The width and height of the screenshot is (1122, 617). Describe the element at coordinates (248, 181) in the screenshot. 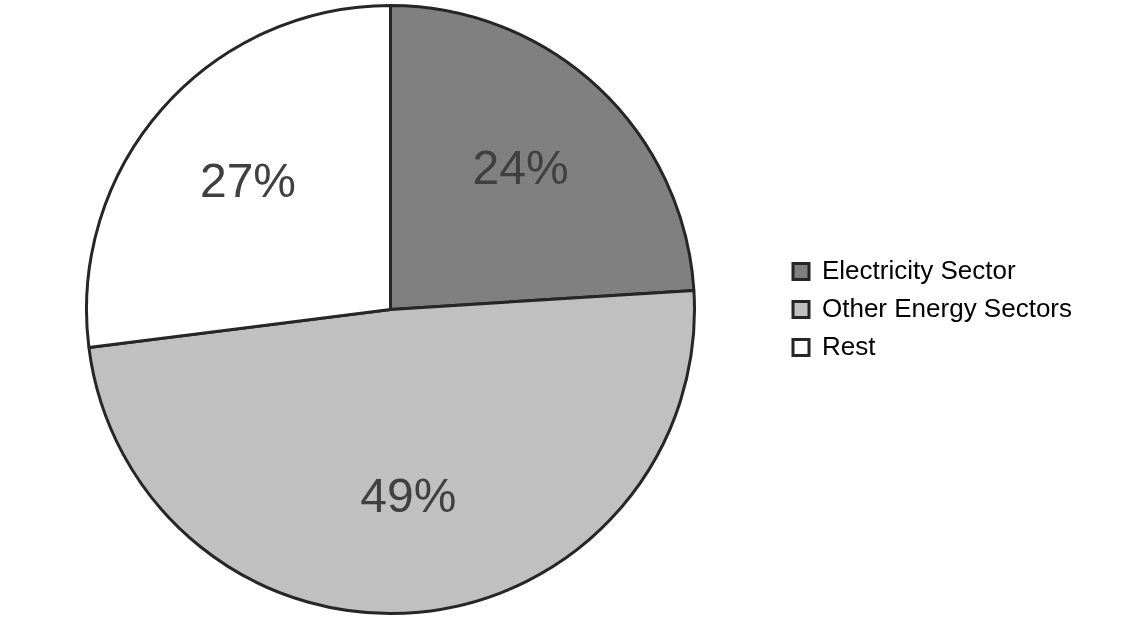

I see `data-label: 27%` at that location.